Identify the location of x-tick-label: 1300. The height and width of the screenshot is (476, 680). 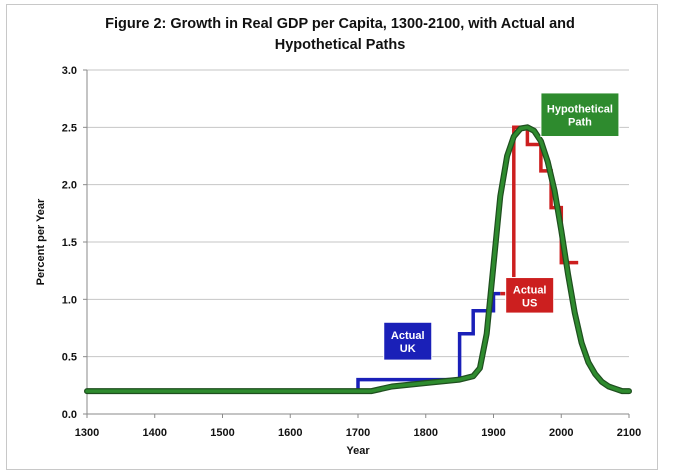
(87, 433).